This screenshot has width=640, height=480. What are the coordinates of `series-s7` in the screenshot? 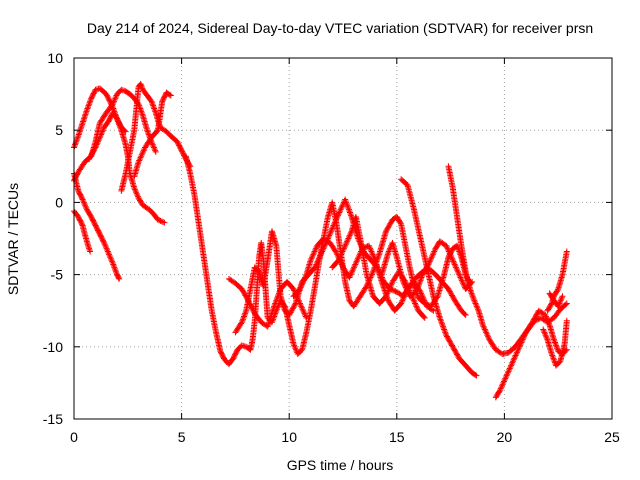 It's located at (152, 134).